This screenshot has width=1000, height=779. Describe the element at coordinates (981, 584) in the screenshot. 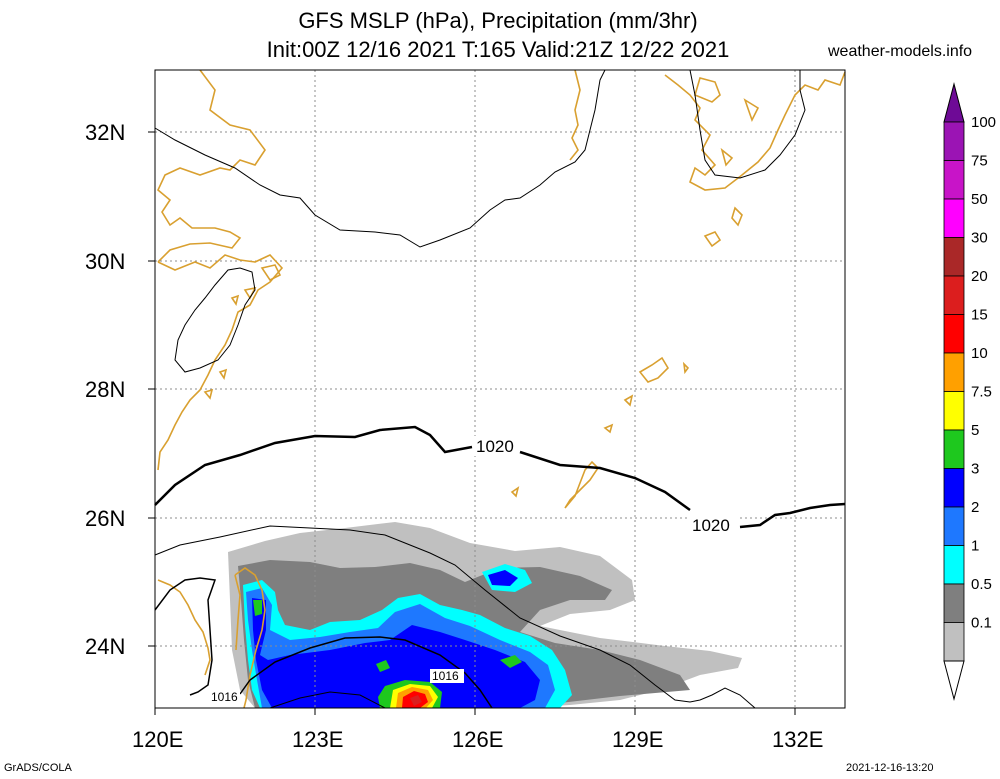

I see `colorbar-label: 0.5` at that location.